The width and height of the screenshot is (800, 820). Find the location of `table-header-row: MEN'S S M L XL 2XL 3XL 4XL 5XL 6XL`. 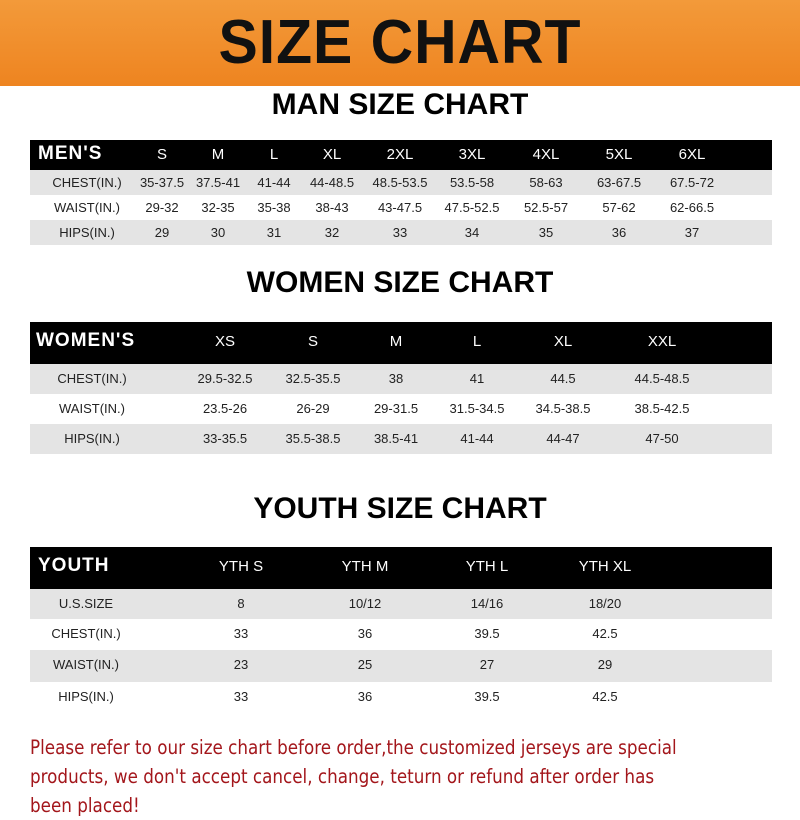

table-header-row: MEN'S S M L XL 2XL 3XL 4XL 5XL 6XL is located at coordinates (401, 155).